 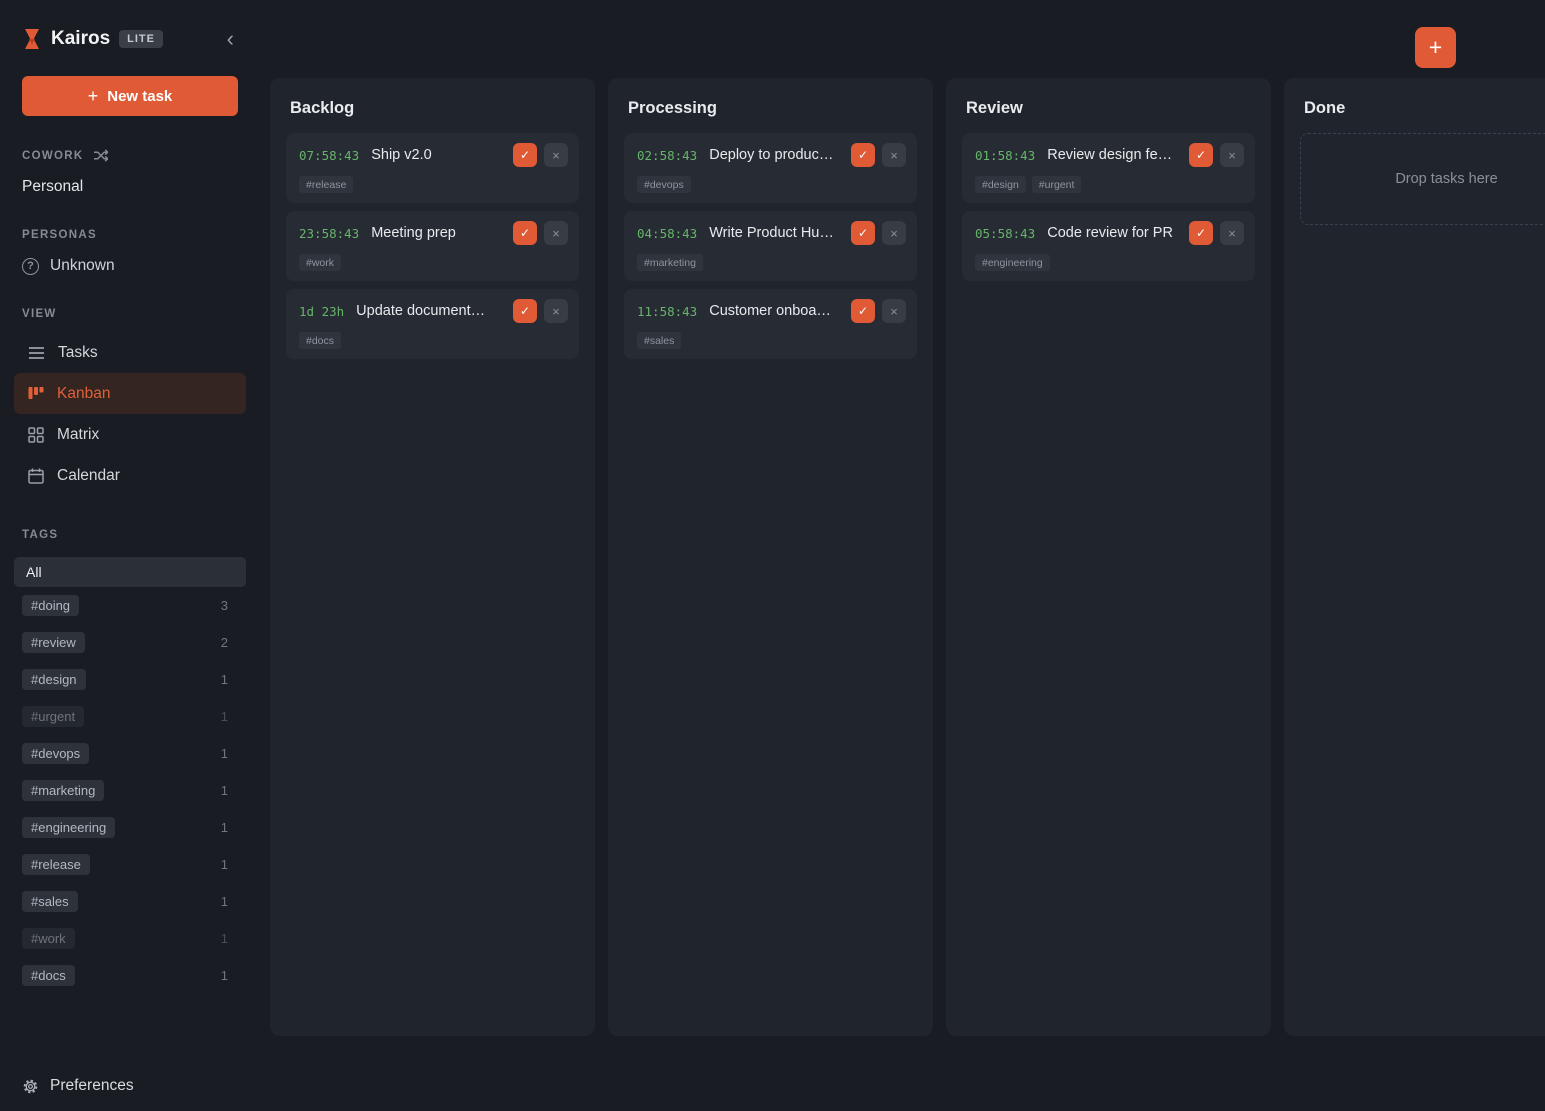 I want to click on persona-item-unknown: ? Unknown, so click(x=130, y=266).